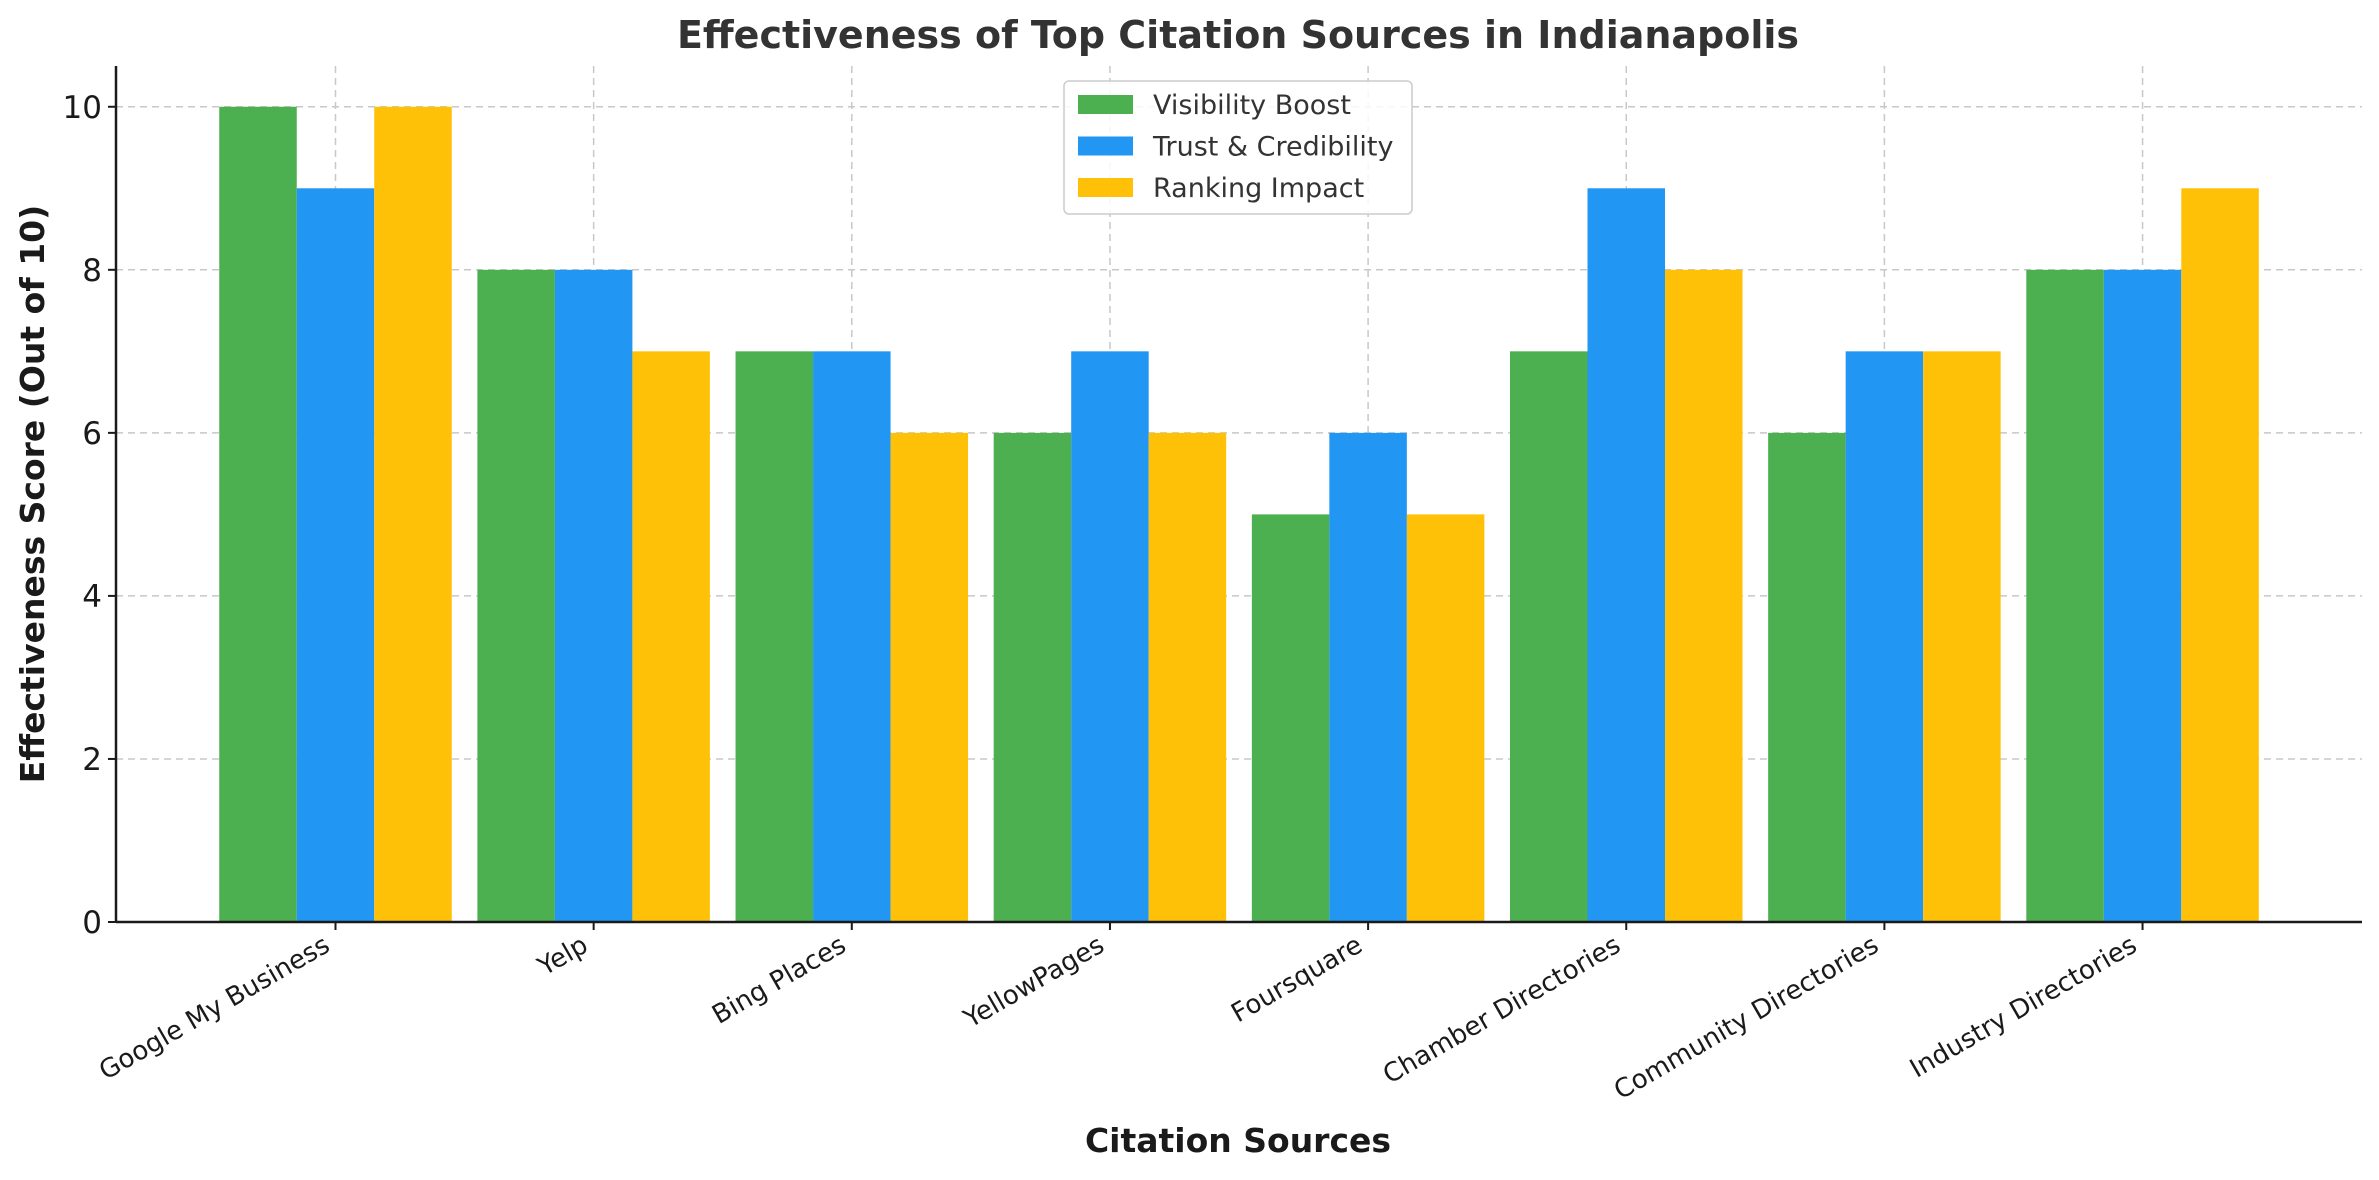 Image resolution: width=2379 pixels, height=1180 pixels. Describe the element at coordinates (1296, 979) in the screenshot. I see `x-tick-label: Foursquare` at that location.